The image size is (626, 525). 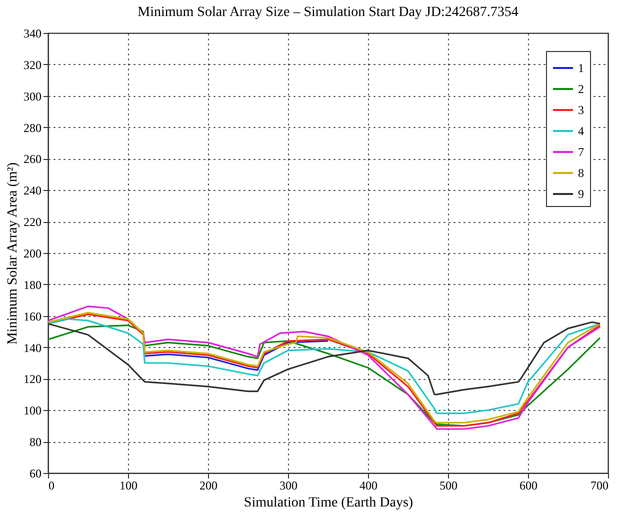 I want to click on legend-label: 7, so click(x=581, y=152).